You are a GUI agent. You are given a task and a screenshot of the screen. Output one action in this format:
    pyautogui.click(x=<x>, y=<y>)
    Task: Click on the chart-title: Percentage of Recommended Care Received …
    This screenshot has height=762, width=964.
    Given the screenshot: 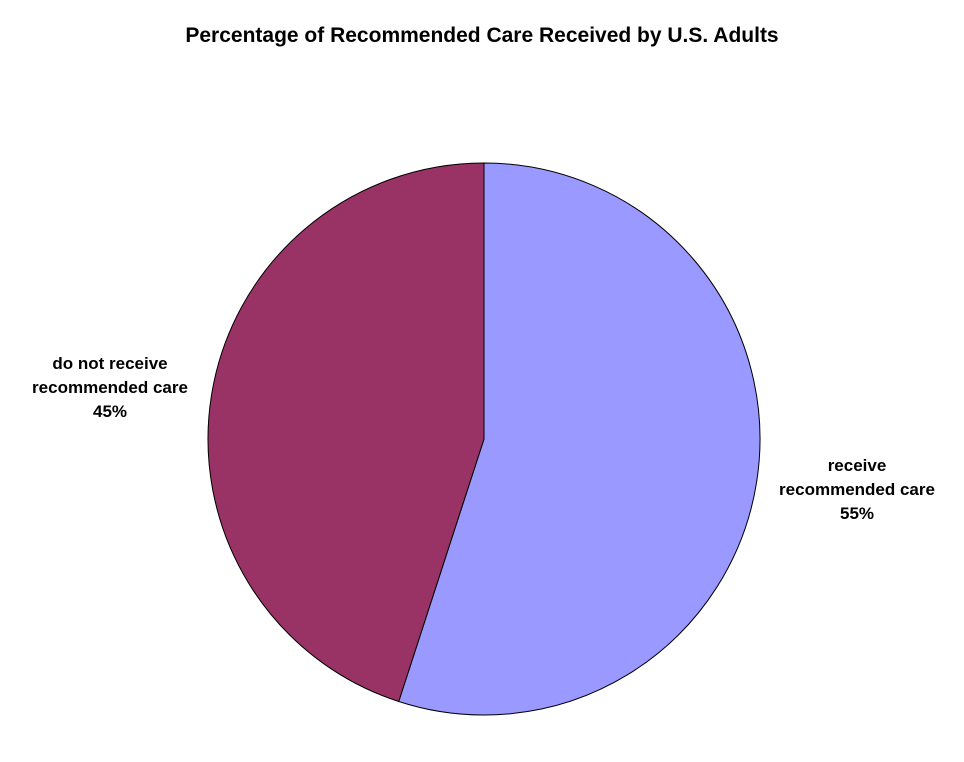 What is the action you would take?
    pyautogui.click(x=482, y=35)
    